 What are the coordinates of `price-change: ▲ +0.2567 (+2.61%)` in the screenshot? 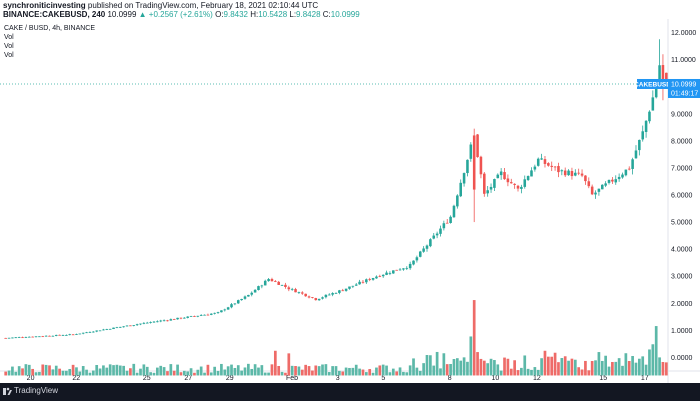 It's located at (175, 14).